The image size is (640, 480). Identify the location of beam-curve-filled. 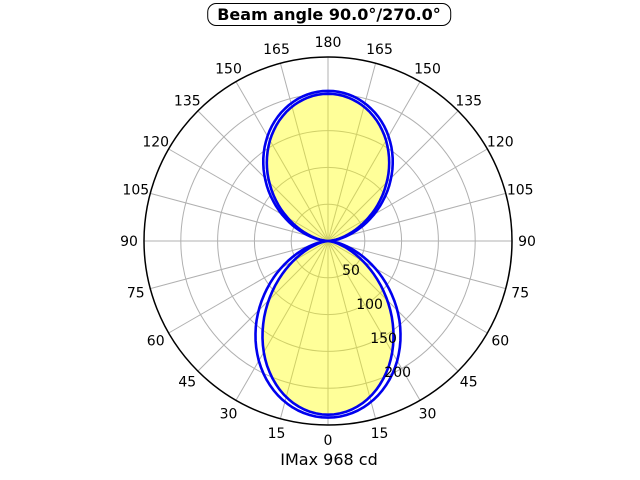
(328, 254).